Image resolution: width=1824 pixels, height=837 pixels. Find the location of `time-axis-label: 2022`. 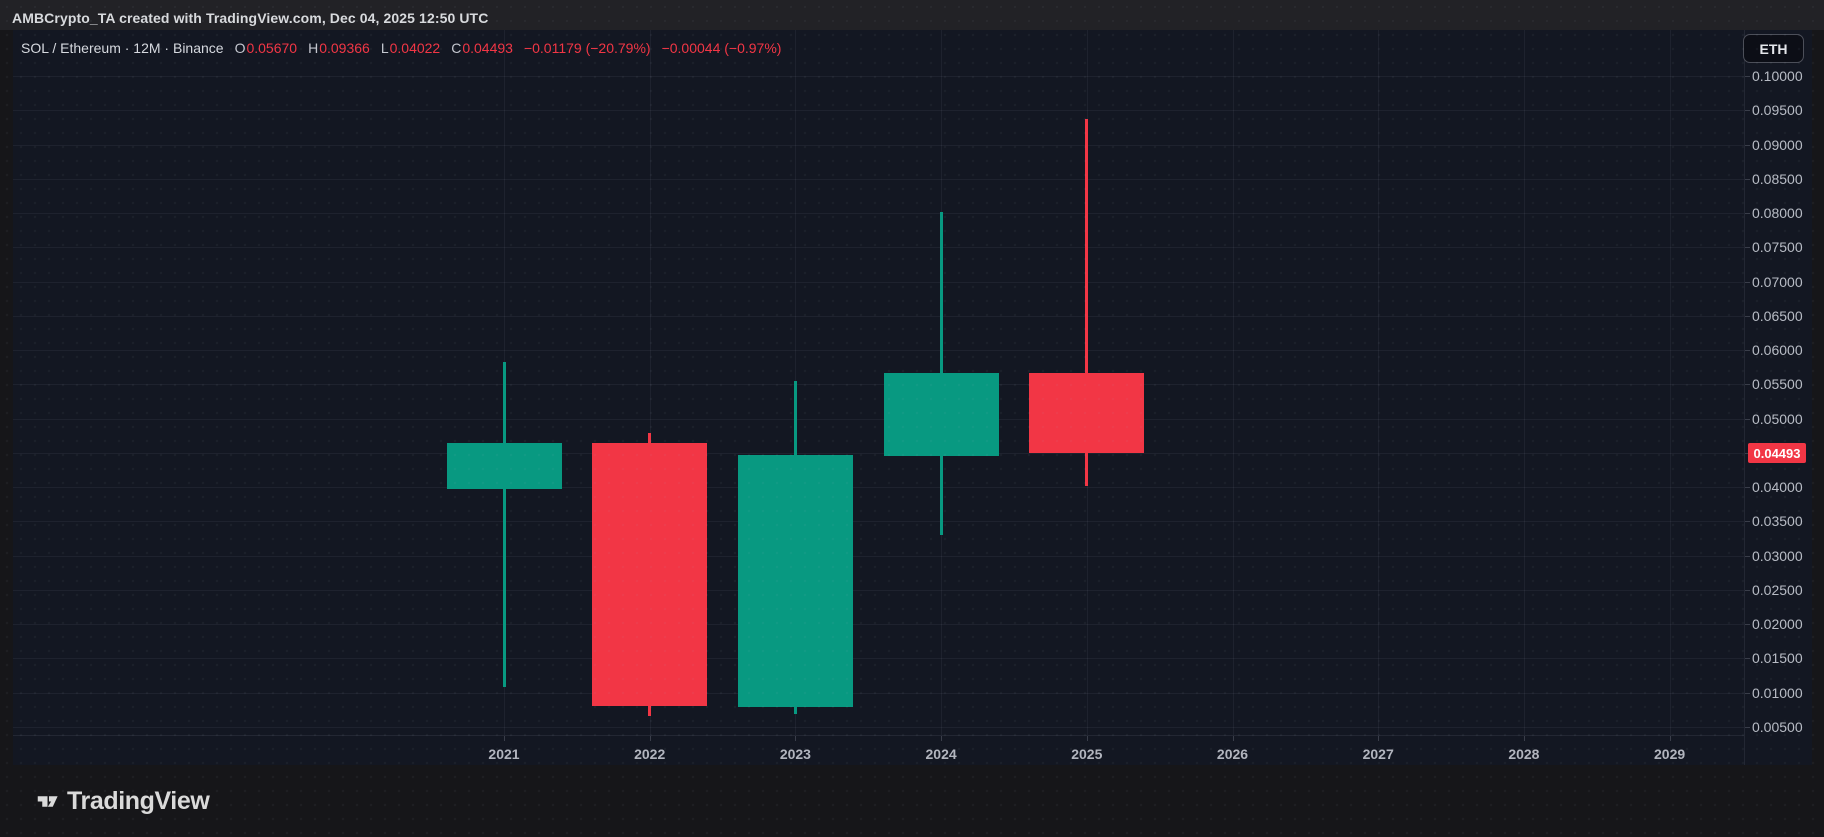

time-axis-label: 2022 is located at coordinates (650, 754).